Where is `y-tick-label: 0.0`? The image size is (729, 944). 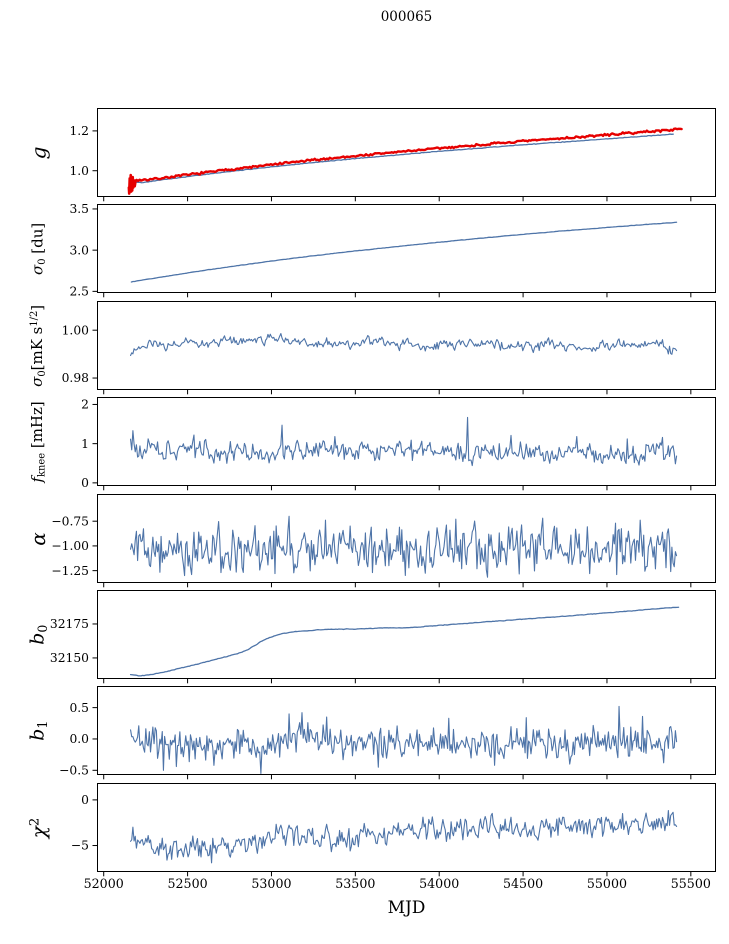
y-tick-label: 0.0 is located at coordinates (79, 739).